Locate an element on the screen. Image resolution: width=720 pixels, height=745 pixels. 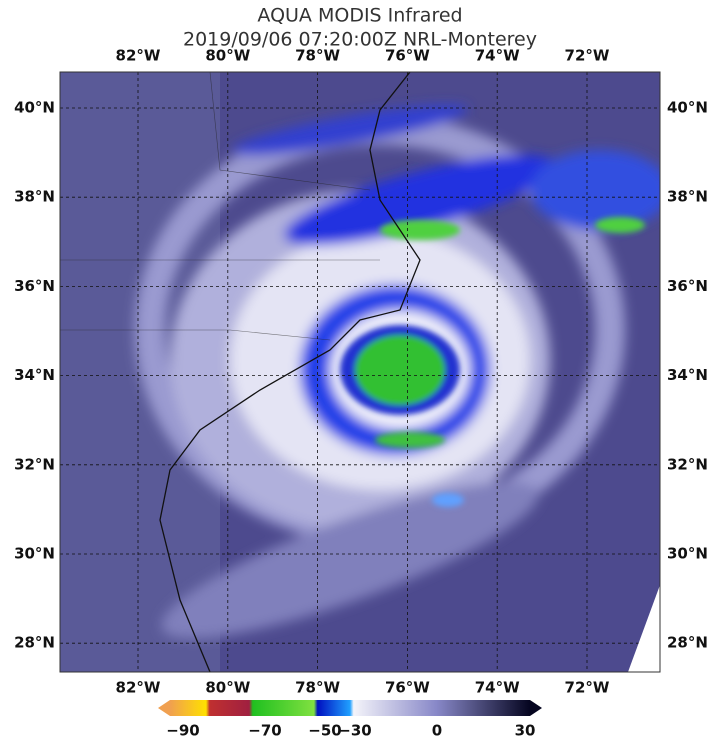
lon-label-top: 72°W is located at coordinates (587, 56).